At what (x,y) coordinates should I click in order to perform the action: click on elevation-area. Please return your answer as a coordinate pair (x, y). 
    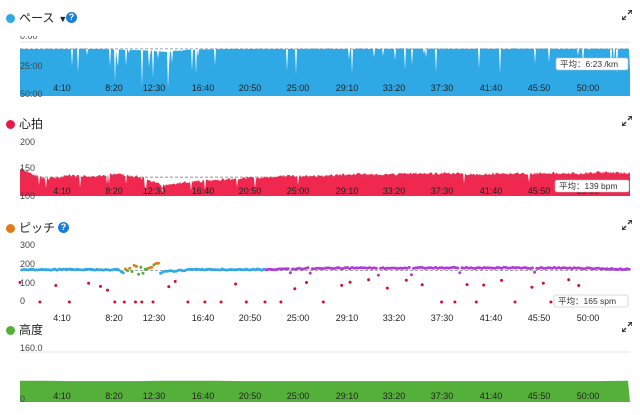
    Looking at the image, I should click on (325, 391).